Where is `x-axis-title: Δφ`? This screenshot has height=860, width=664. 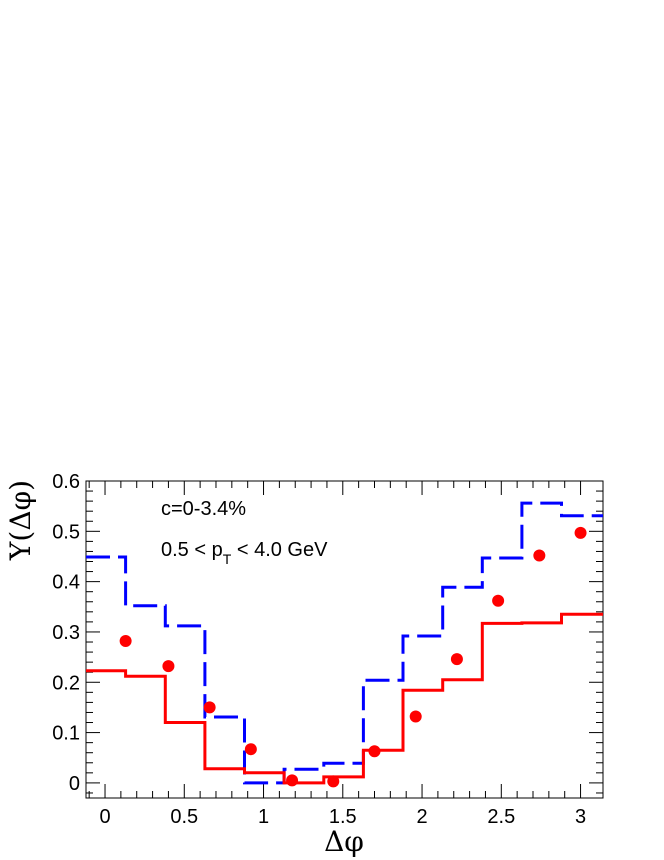
x-axis-title: Δφ is located at coordinates (344, 841).